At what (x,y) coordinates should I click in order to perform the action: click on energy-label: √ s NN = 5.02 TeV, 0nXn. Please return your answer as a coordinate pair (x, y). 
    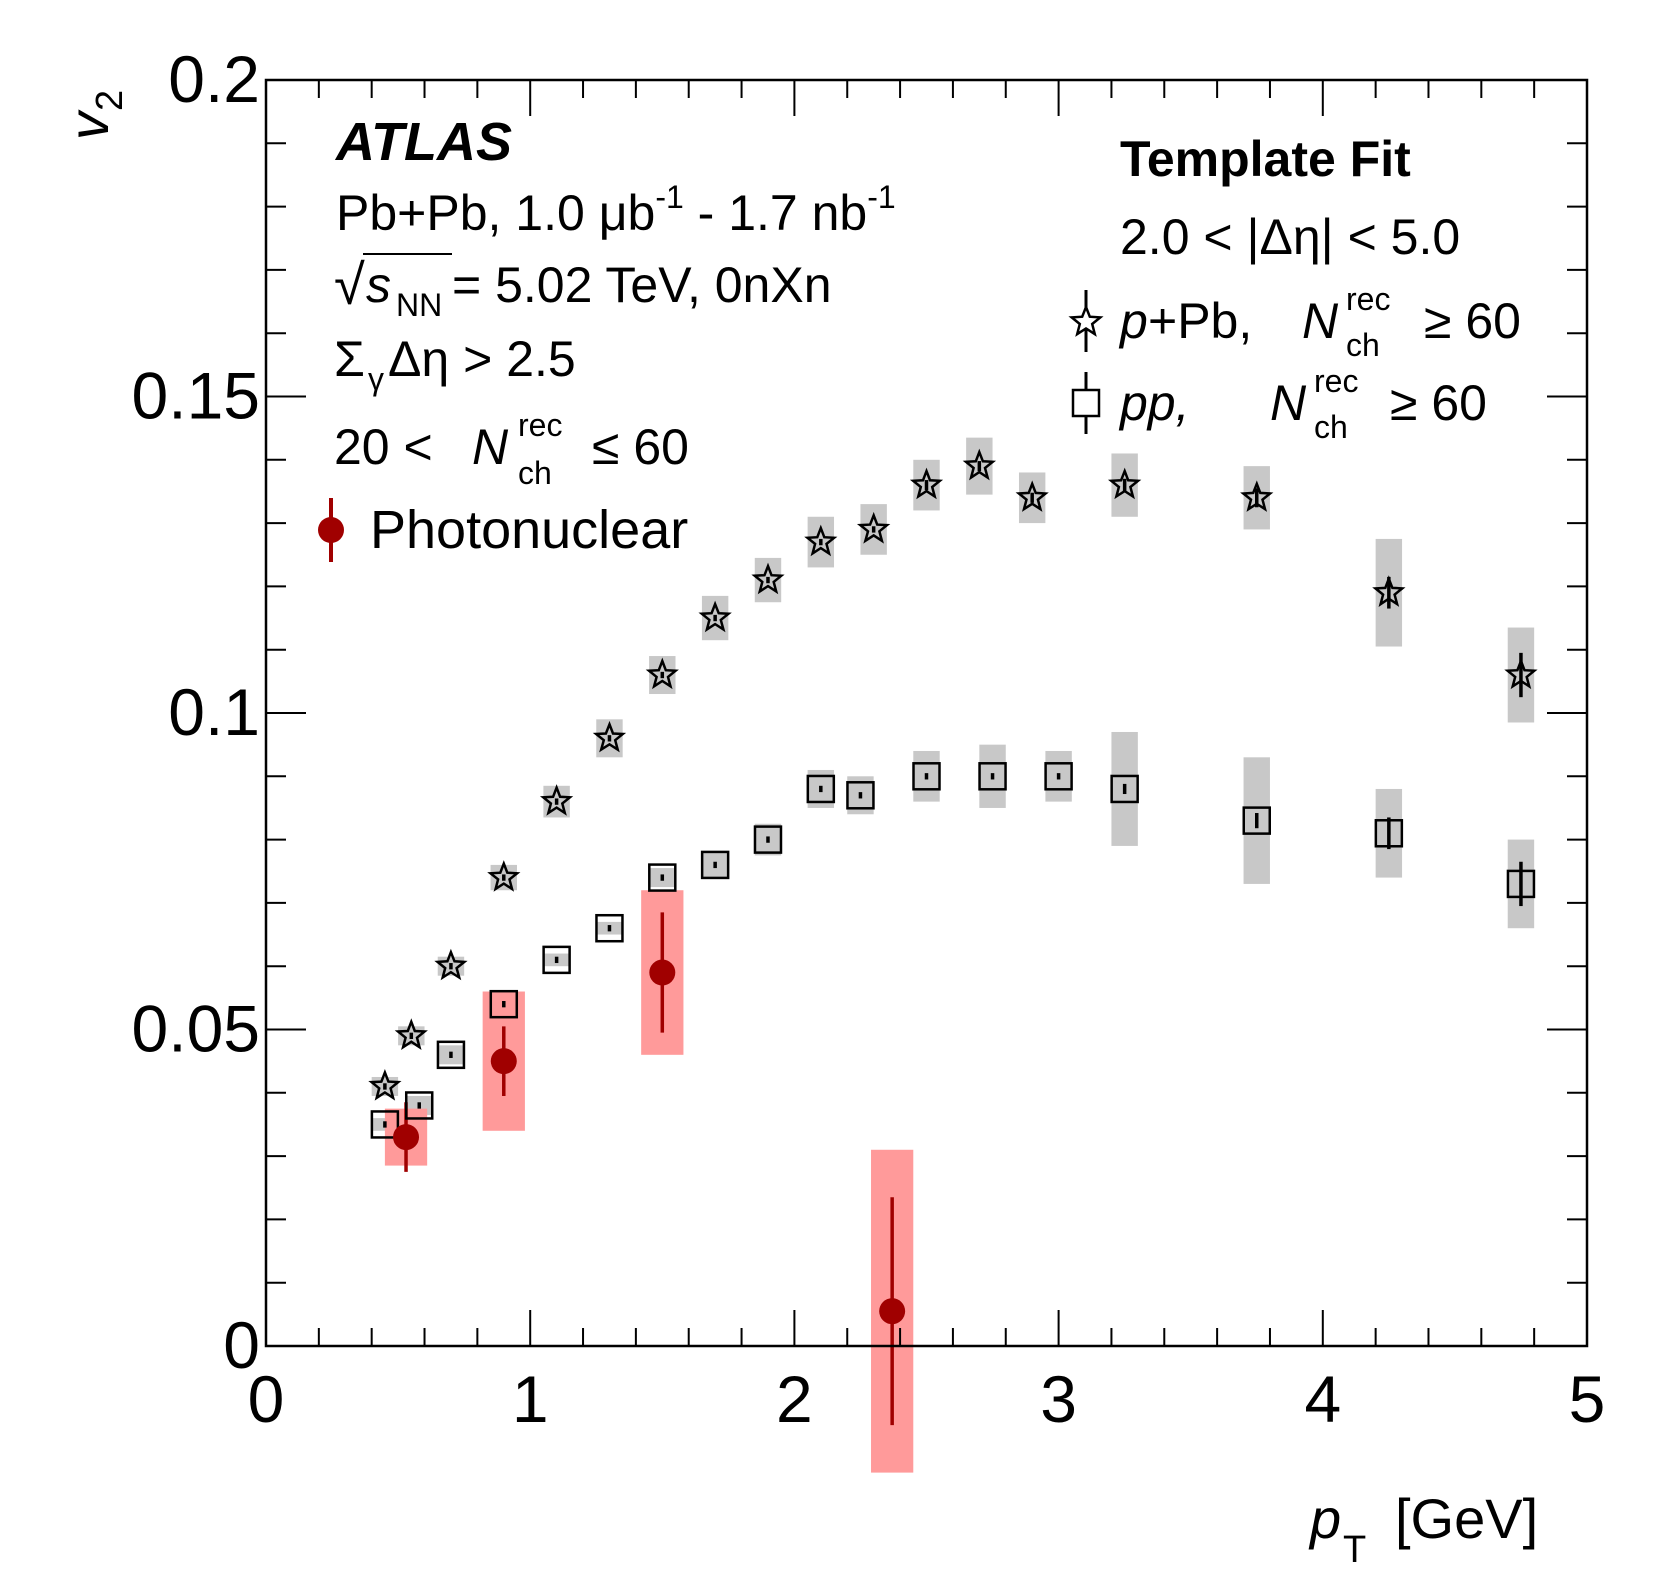
    Looking at the image, I should click on (583, 288).